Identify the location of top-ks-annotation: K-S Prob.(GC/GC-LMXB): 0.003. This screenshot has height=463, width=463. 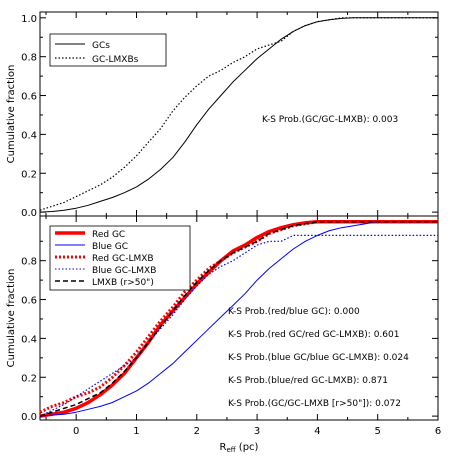
(330, 120).